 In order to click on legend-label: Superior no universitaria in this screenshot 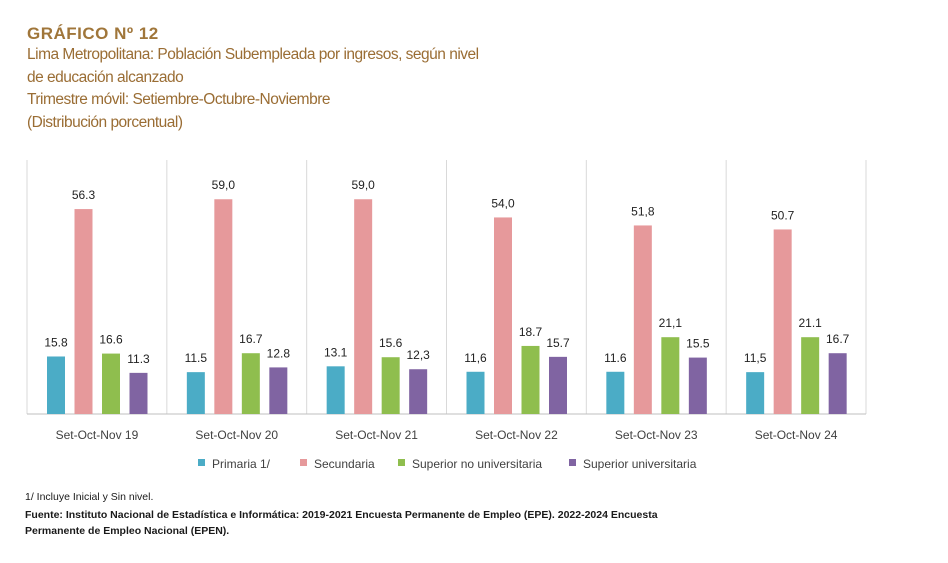, I will do `click(477, 464)`.